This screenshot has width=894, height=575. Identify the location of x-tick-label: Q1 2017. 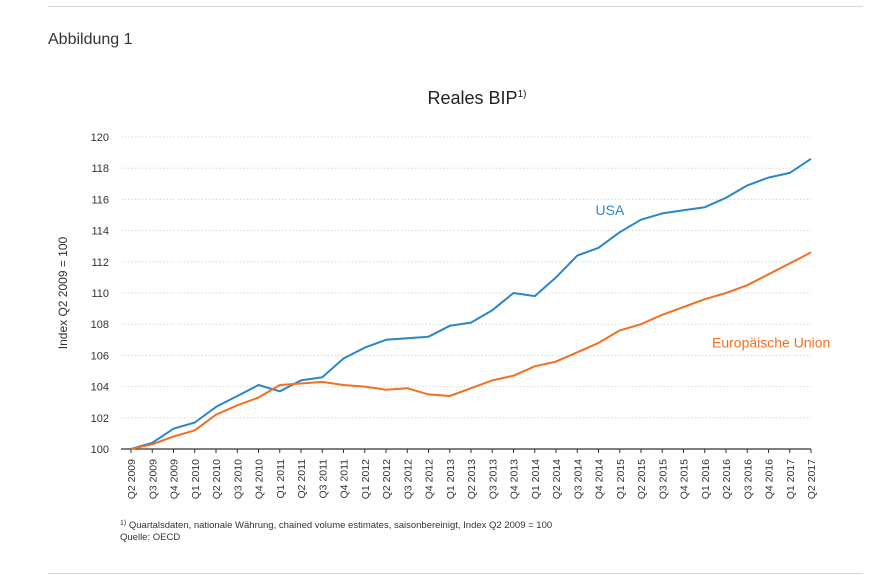
(791, 479).